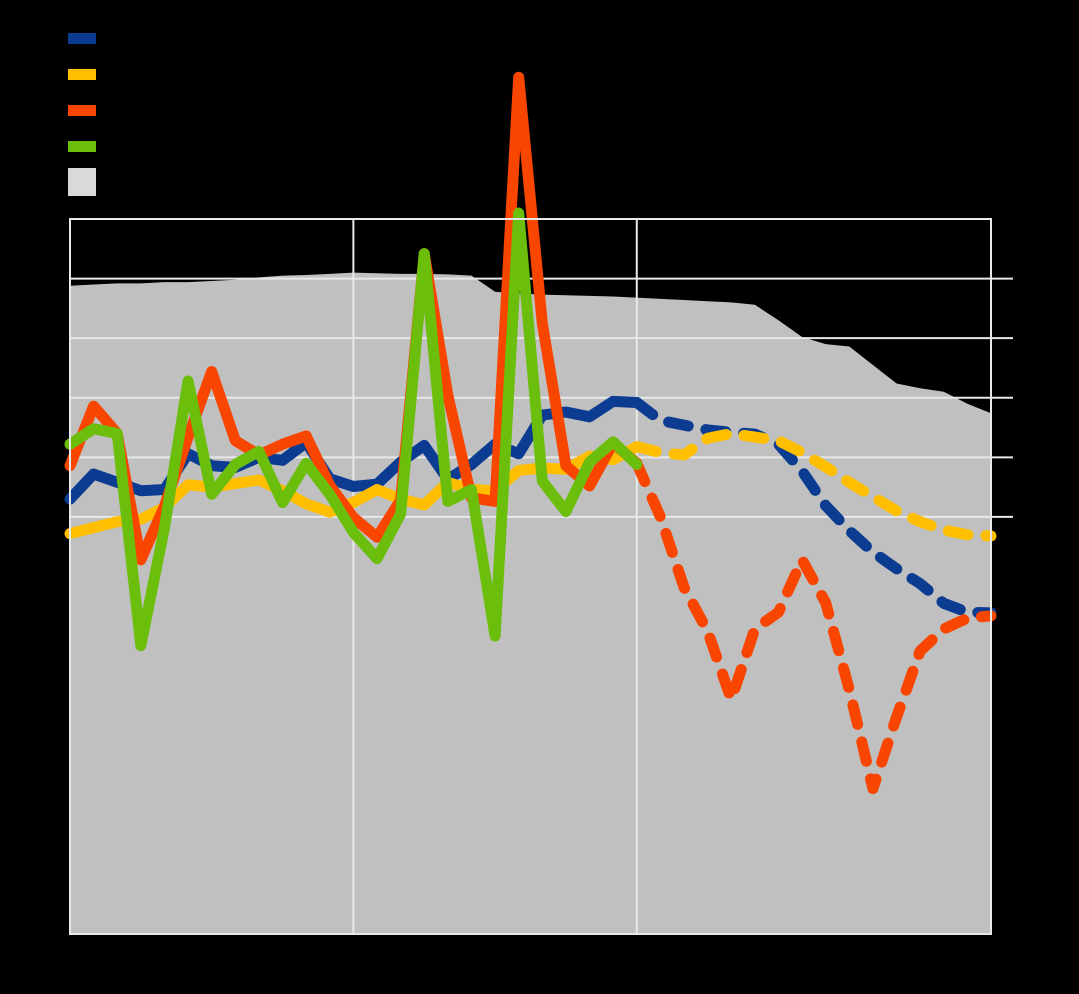 The height and width of the screenshot is (994, 1079). What do you see at coordinates (82, 74) in the screenshot?
I see `series-2-swatch` at bounding box center [82, 74].